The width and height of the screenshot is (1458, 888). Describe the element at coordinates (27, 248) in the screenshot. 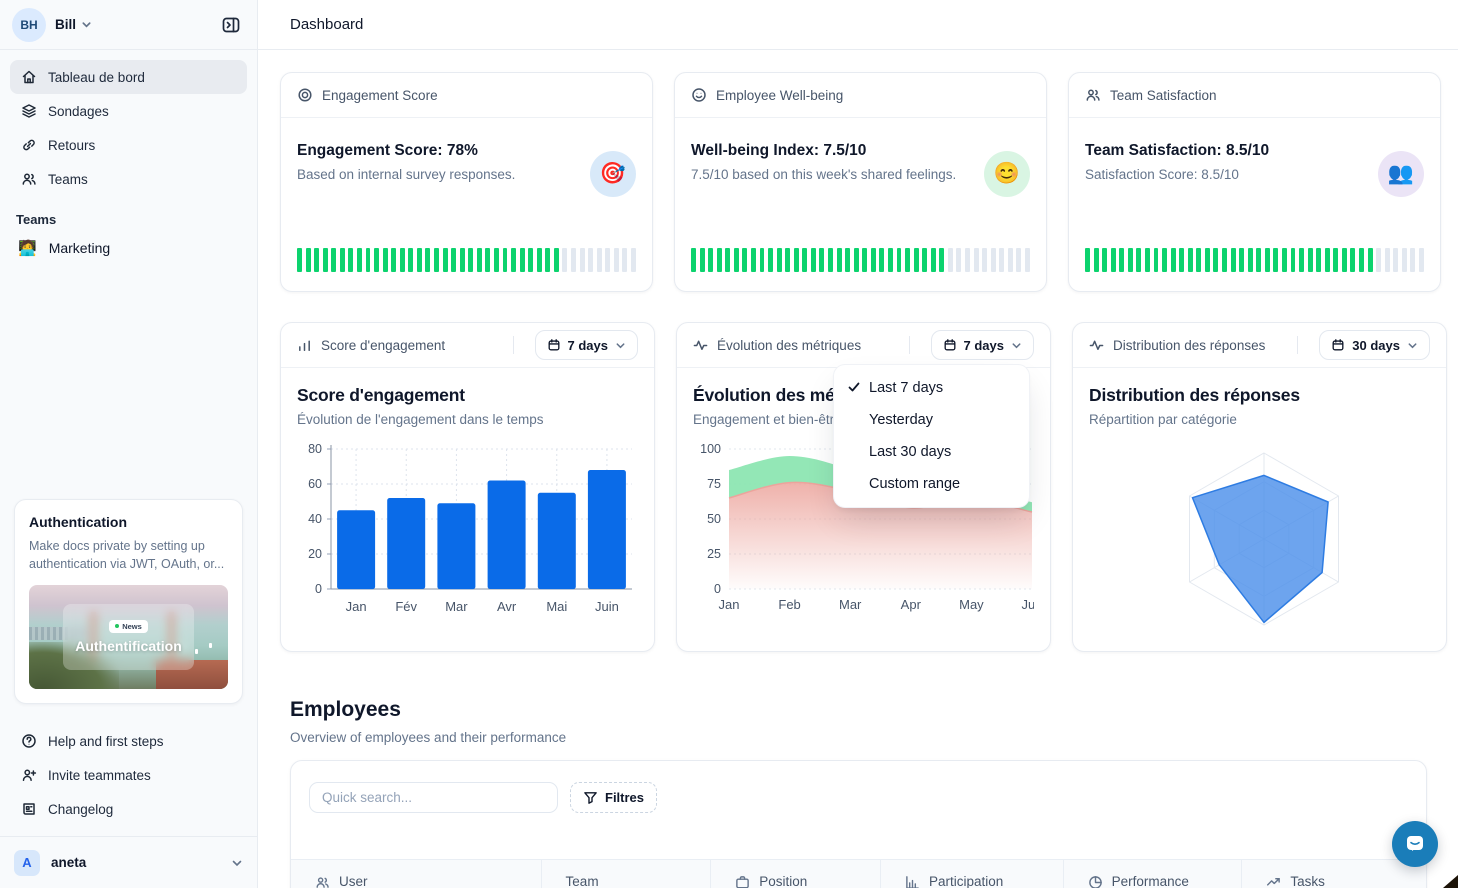

I see `technologist-emoji-icon: 🧑‍💻` at that location.